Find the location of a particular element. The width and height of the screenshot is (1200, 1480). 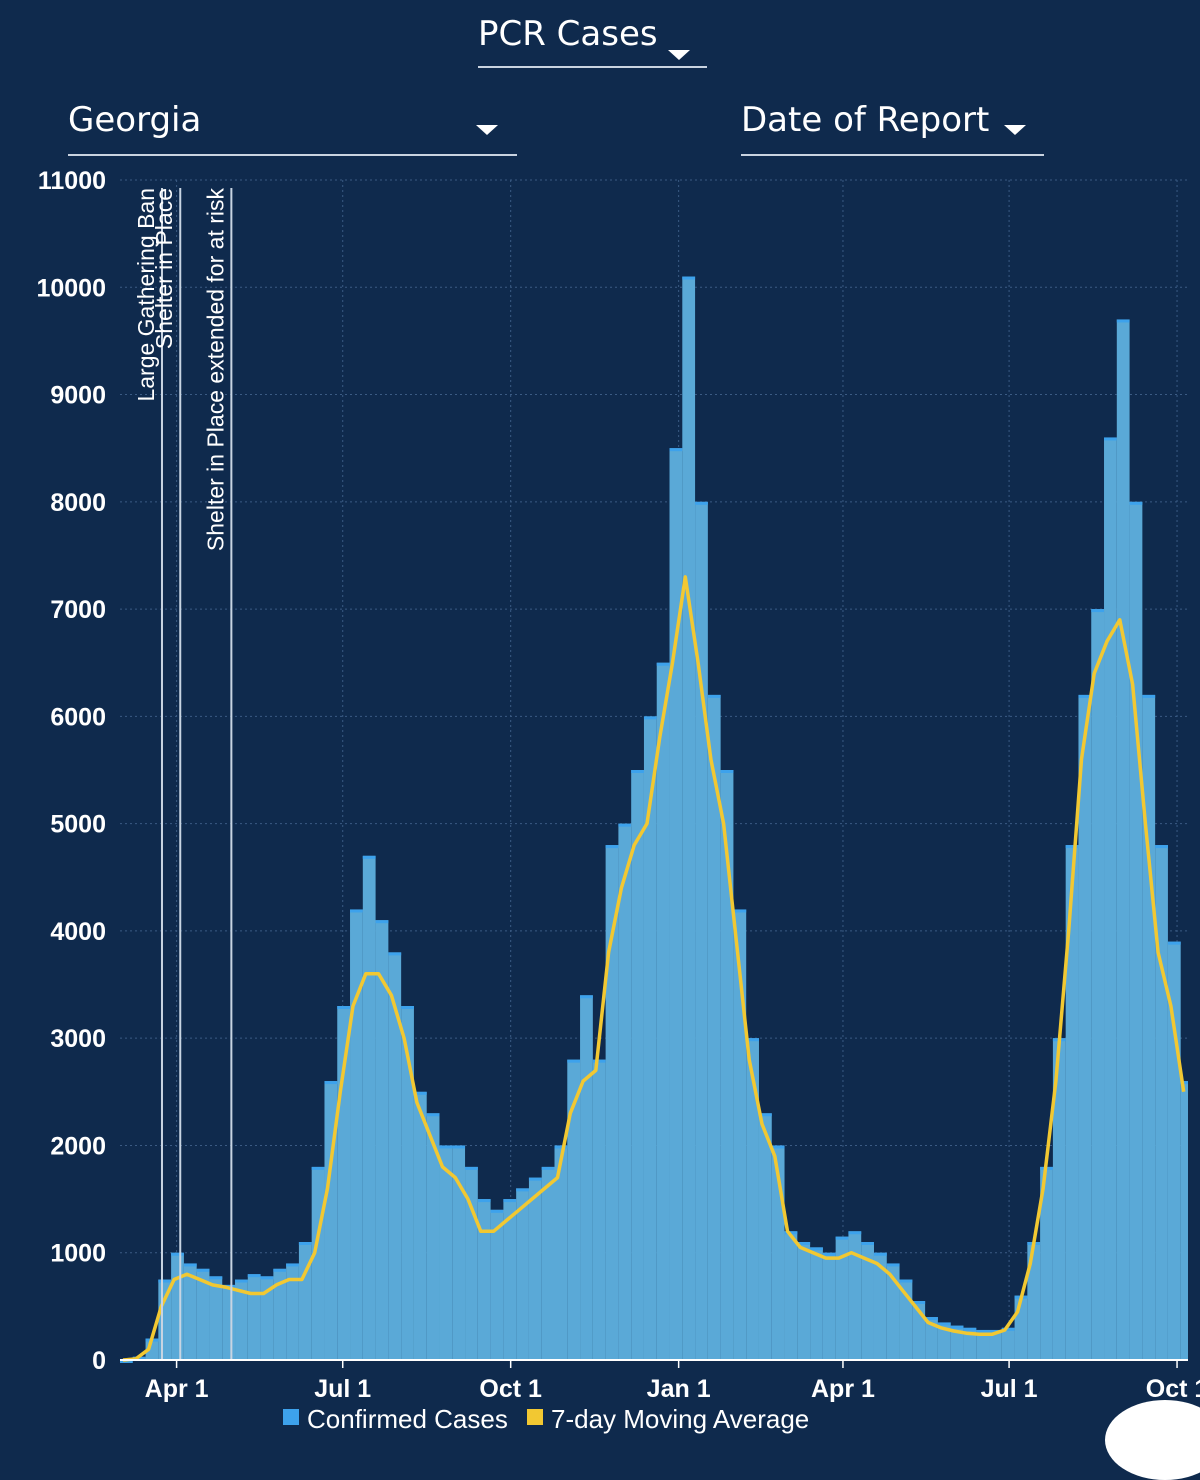

legend-label: Confirmed Cases is located at coordinates (407, 1419).